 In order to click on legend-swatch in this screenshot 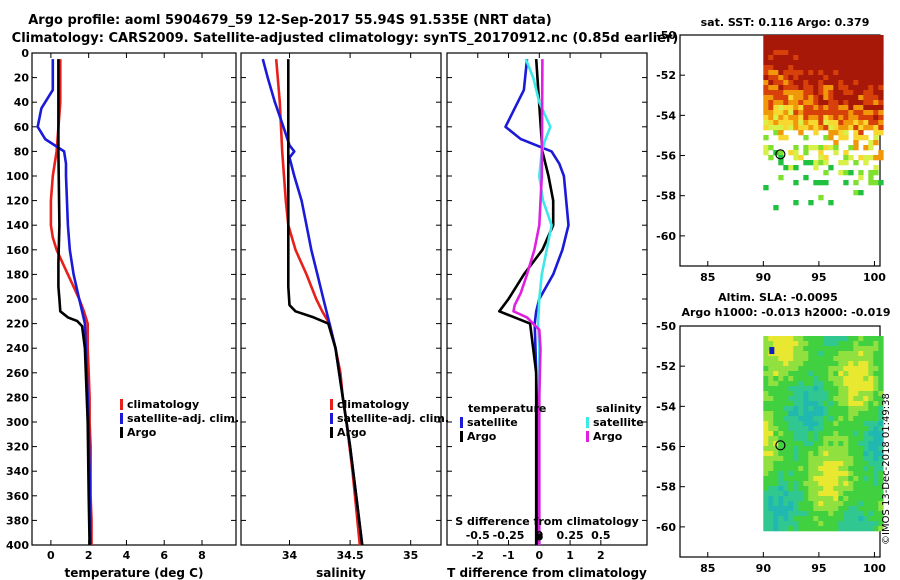, I will do `click(461, 422)`.